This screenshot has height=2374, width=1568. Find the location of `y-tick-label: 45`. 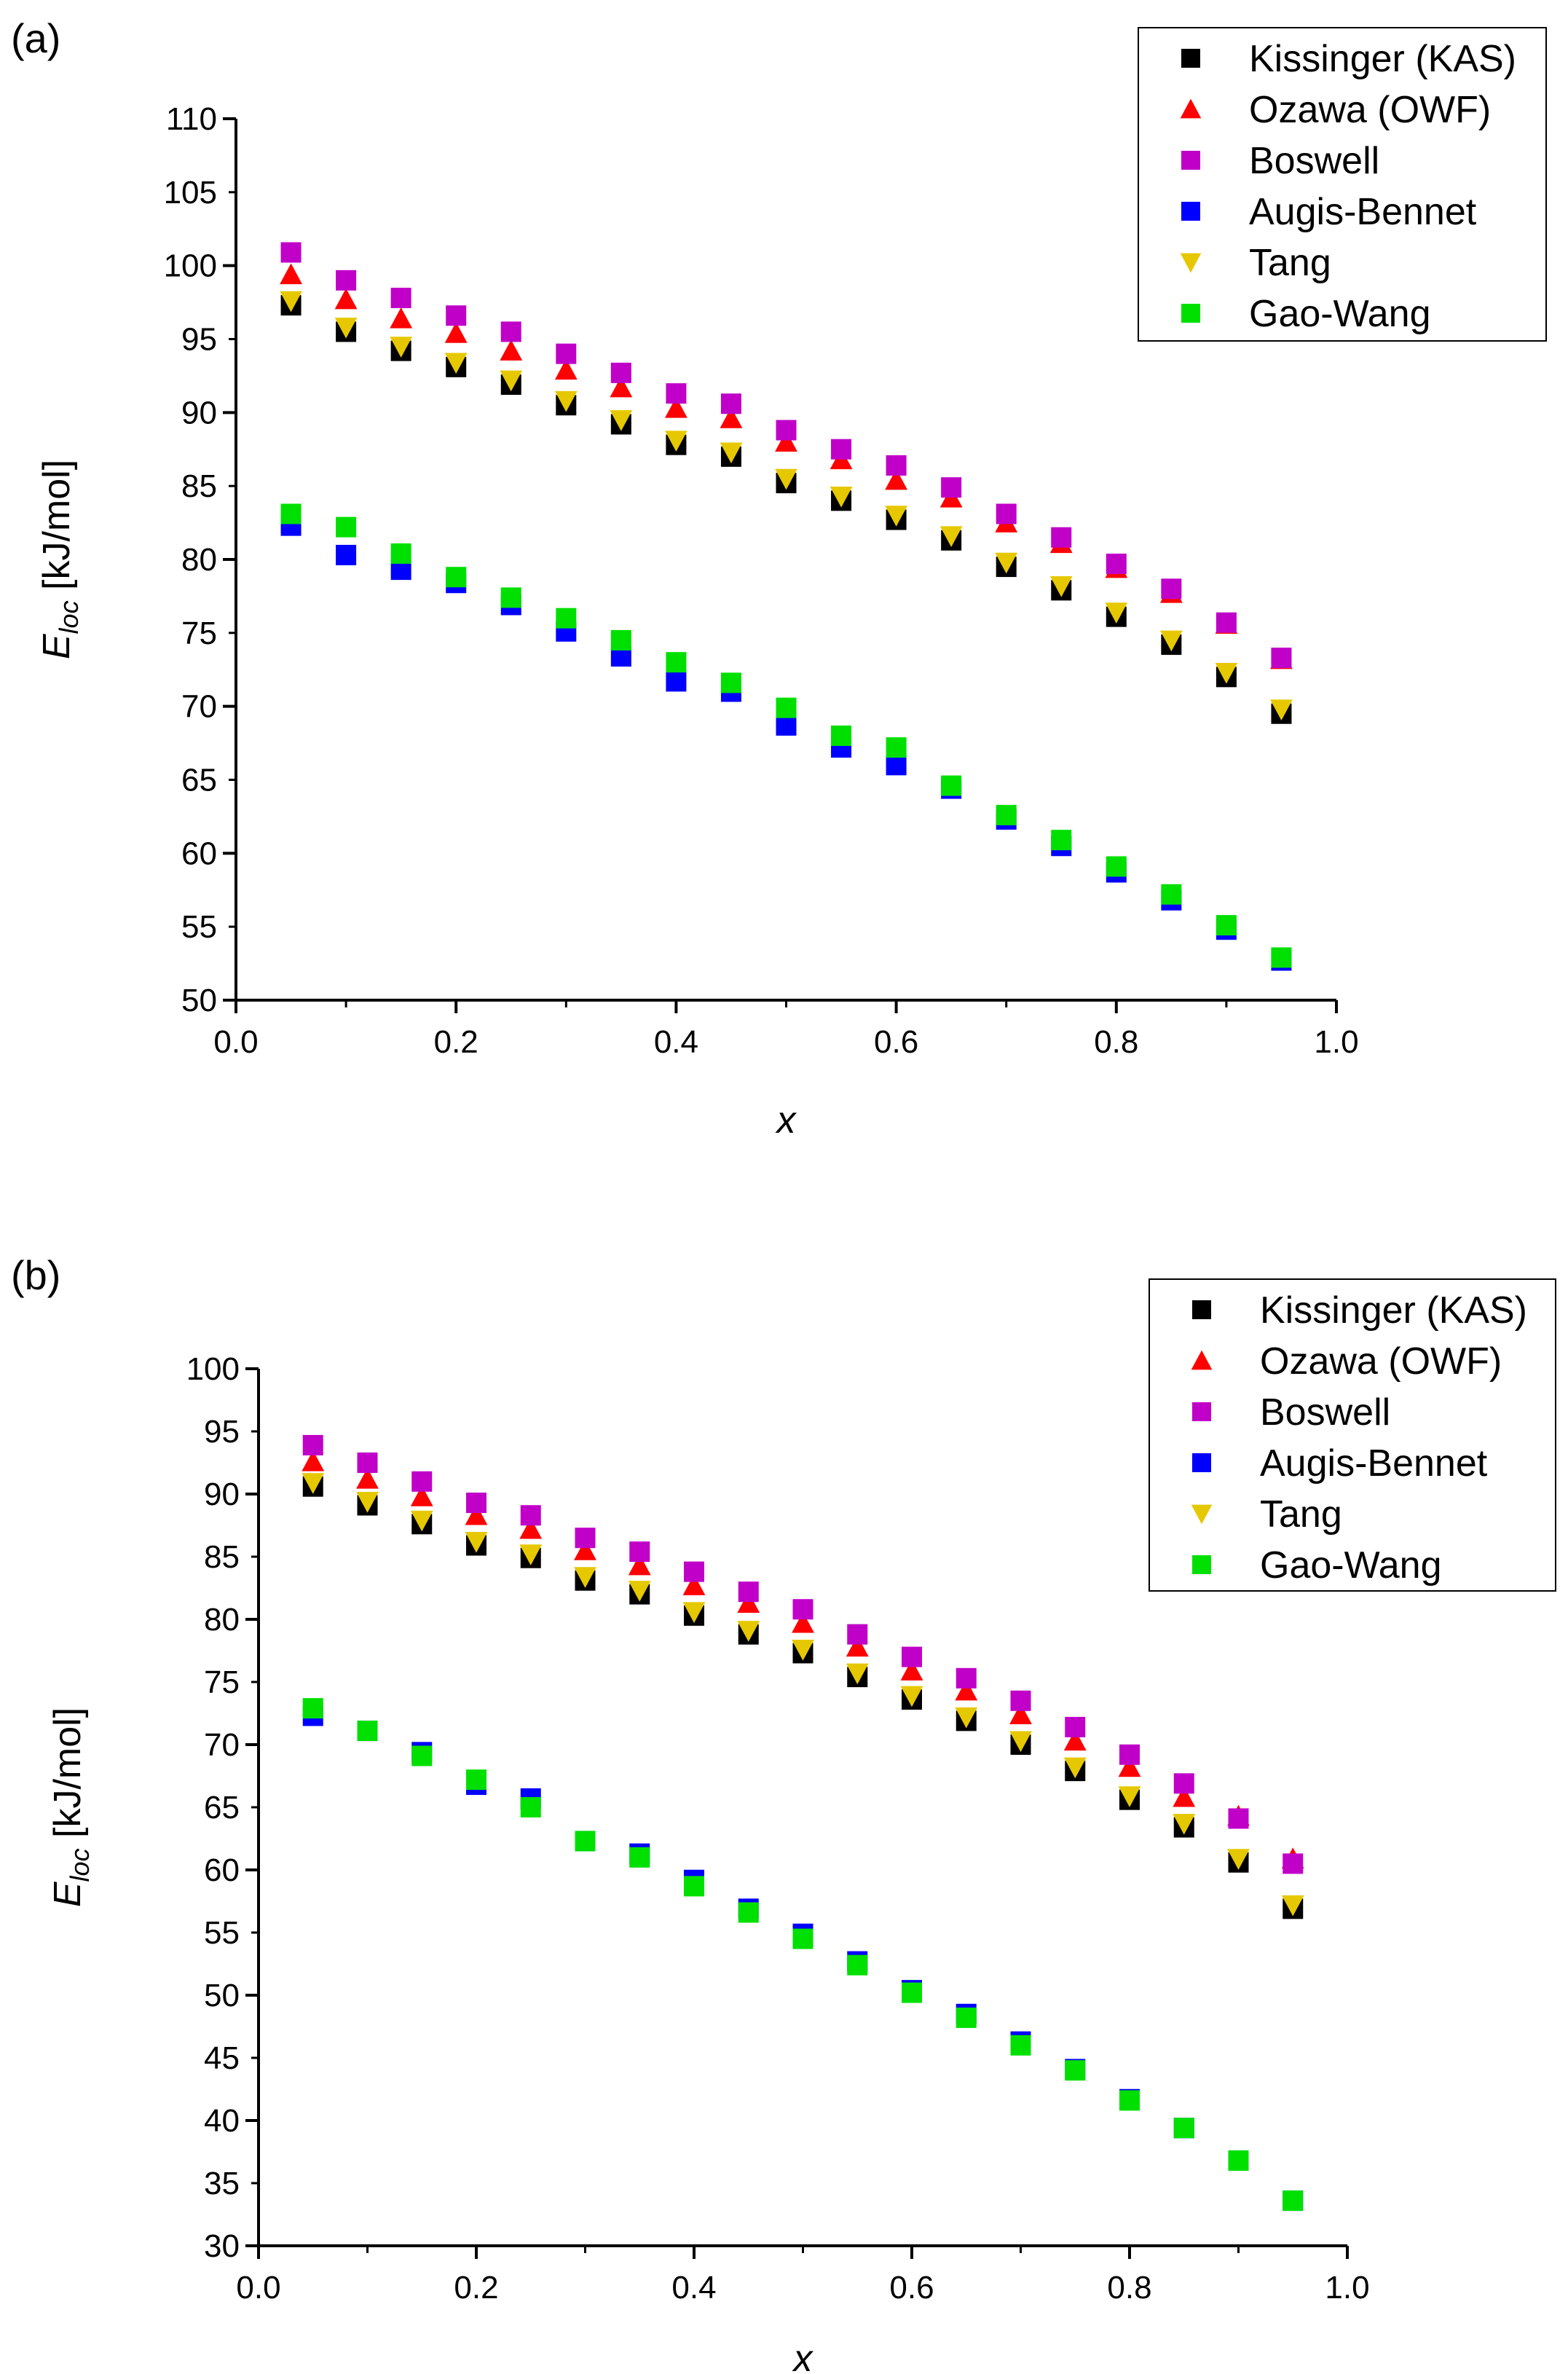

y-tick-label: 45 is located at coordinates (222, 2058).